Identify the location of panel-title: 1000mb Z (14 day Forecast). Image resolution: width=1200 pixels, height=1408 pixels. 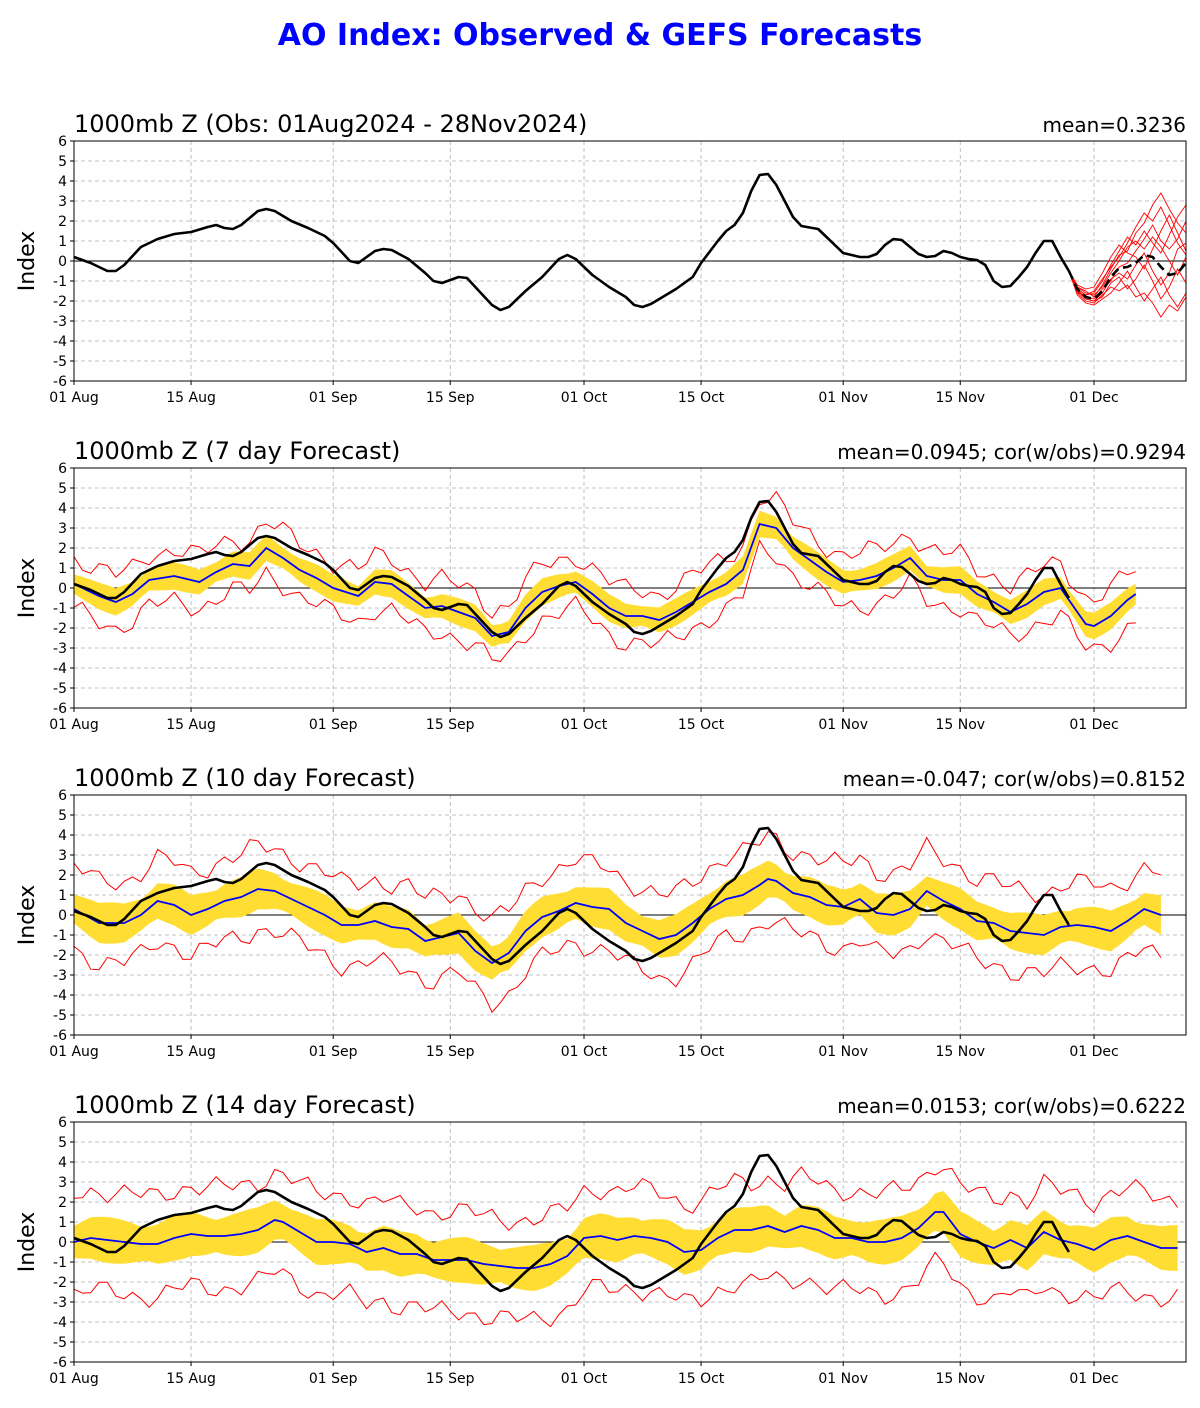
(245, 1105).